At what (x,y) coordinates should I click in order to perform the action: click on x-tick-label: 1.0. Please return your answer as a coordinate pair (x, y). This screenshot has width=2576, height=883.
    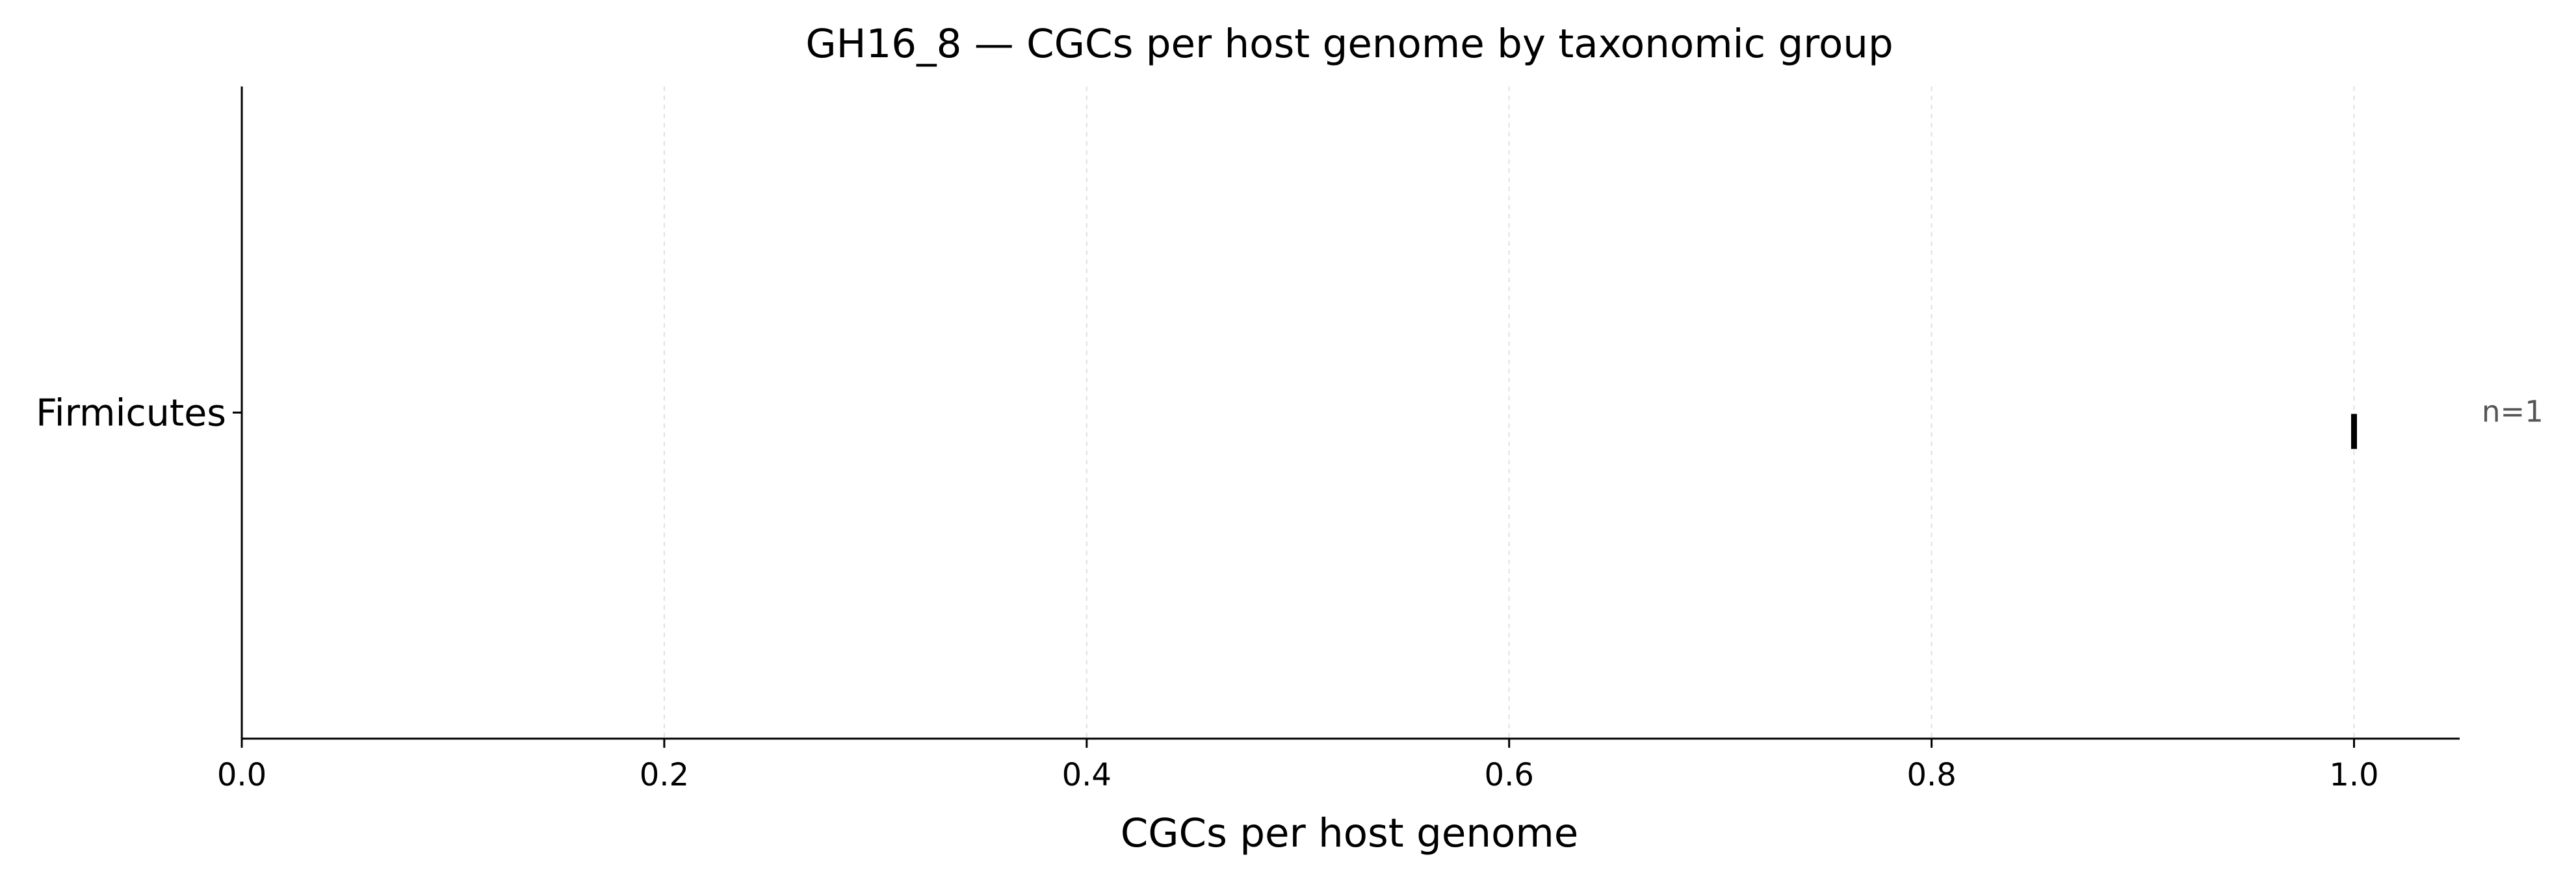
    Looking at the image, I should click on (2353, 775).